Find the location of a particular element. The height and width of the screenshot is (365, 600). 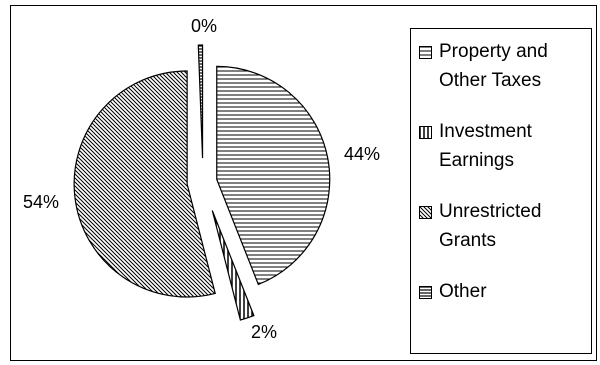

data-label-investment-earnings: 2% is located at coordinates (264, 332).